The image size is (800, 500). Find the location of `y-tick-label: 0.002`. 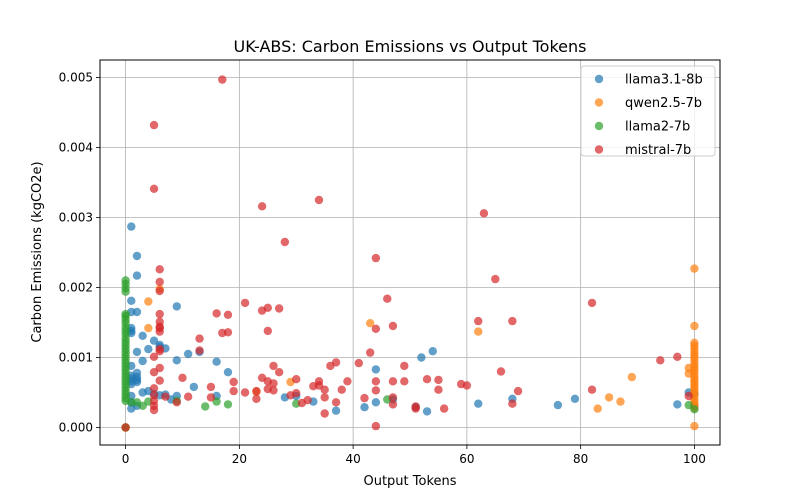

y-tick-label: 0.002 is located at coordinates (76, 288).